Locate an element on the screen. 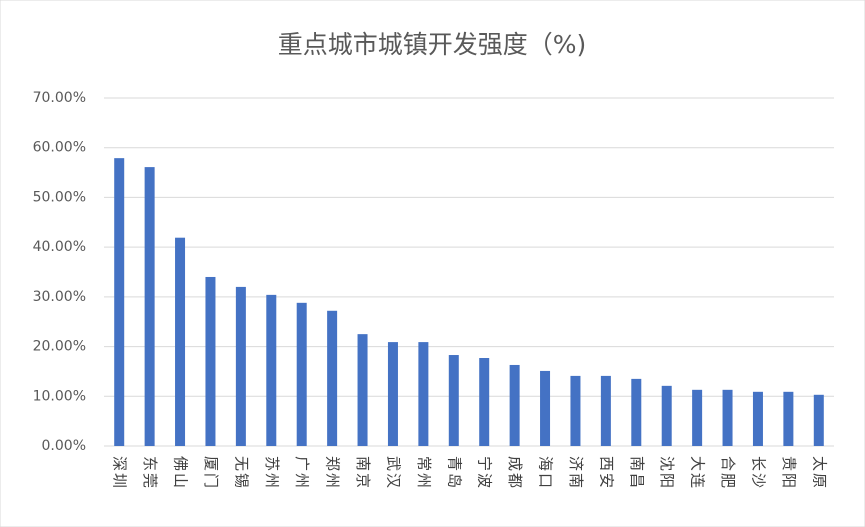 This screenshot has height=527, width=865. x-tick-label: 佛山 is located at coordinates (181, 473).